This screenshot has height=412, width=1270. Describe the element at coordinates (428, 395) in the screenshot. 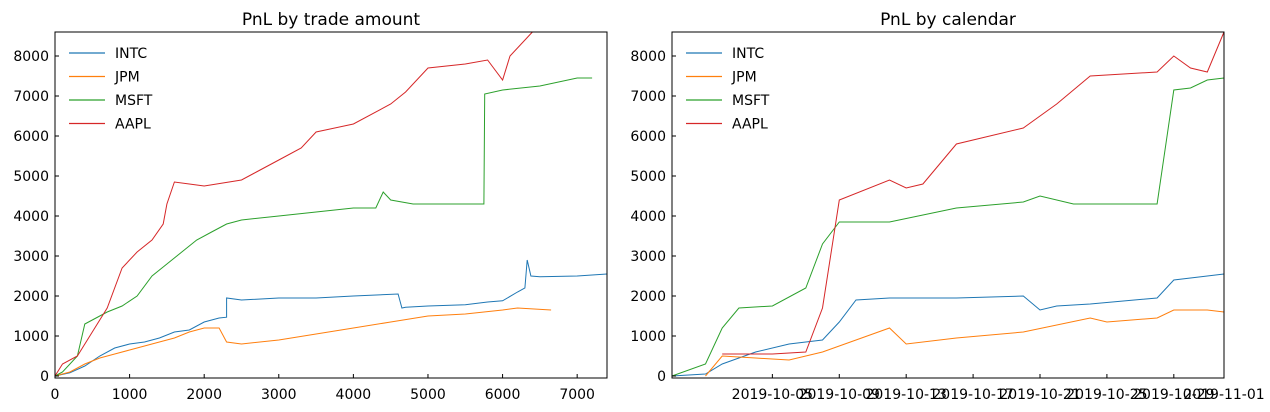

I see `x-tick-label: 5000` at that location.